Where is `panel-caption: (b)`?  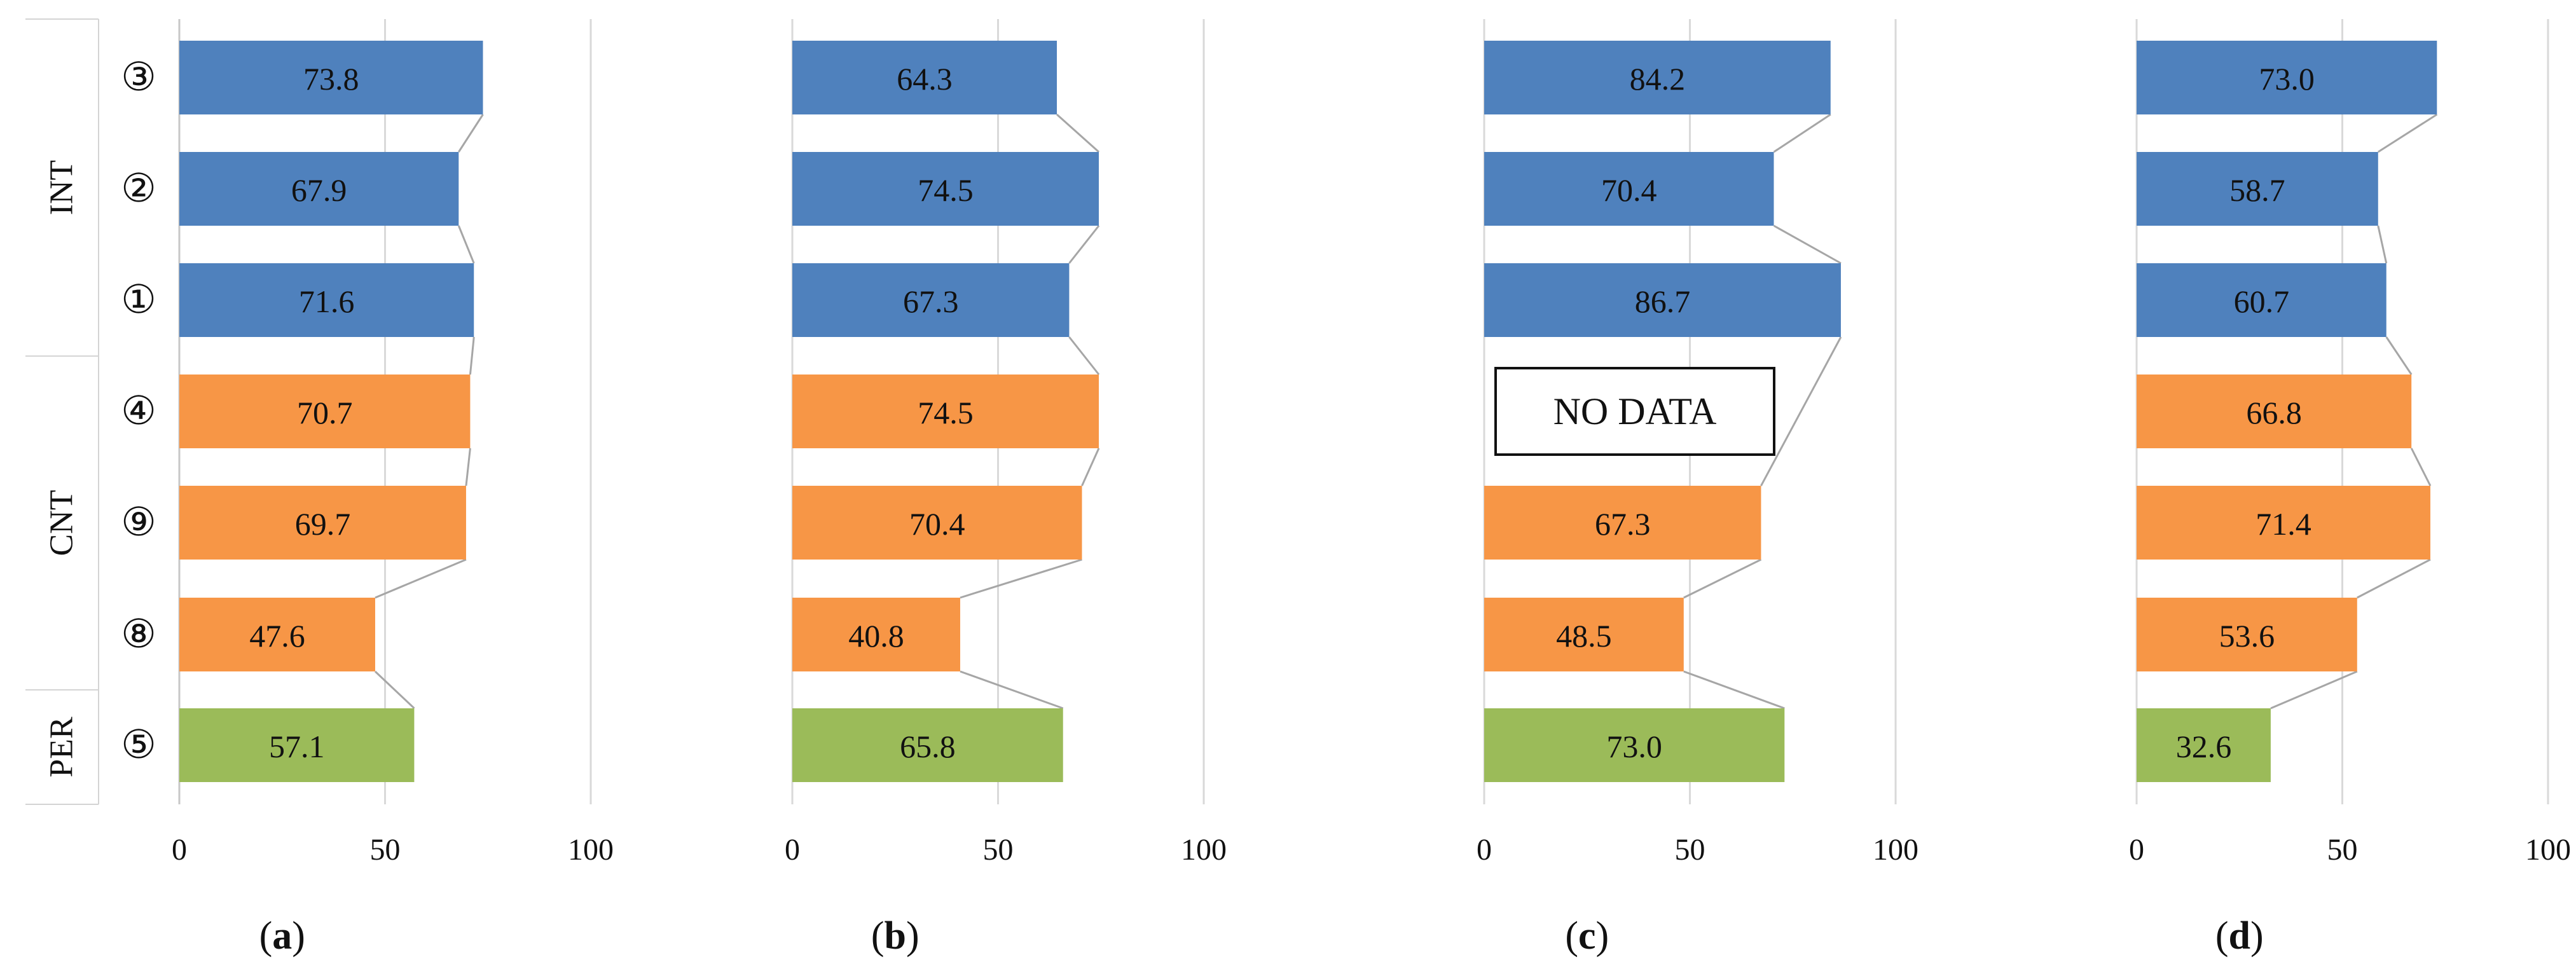
panel-caption: (b) is located at coordinates (895, 936).